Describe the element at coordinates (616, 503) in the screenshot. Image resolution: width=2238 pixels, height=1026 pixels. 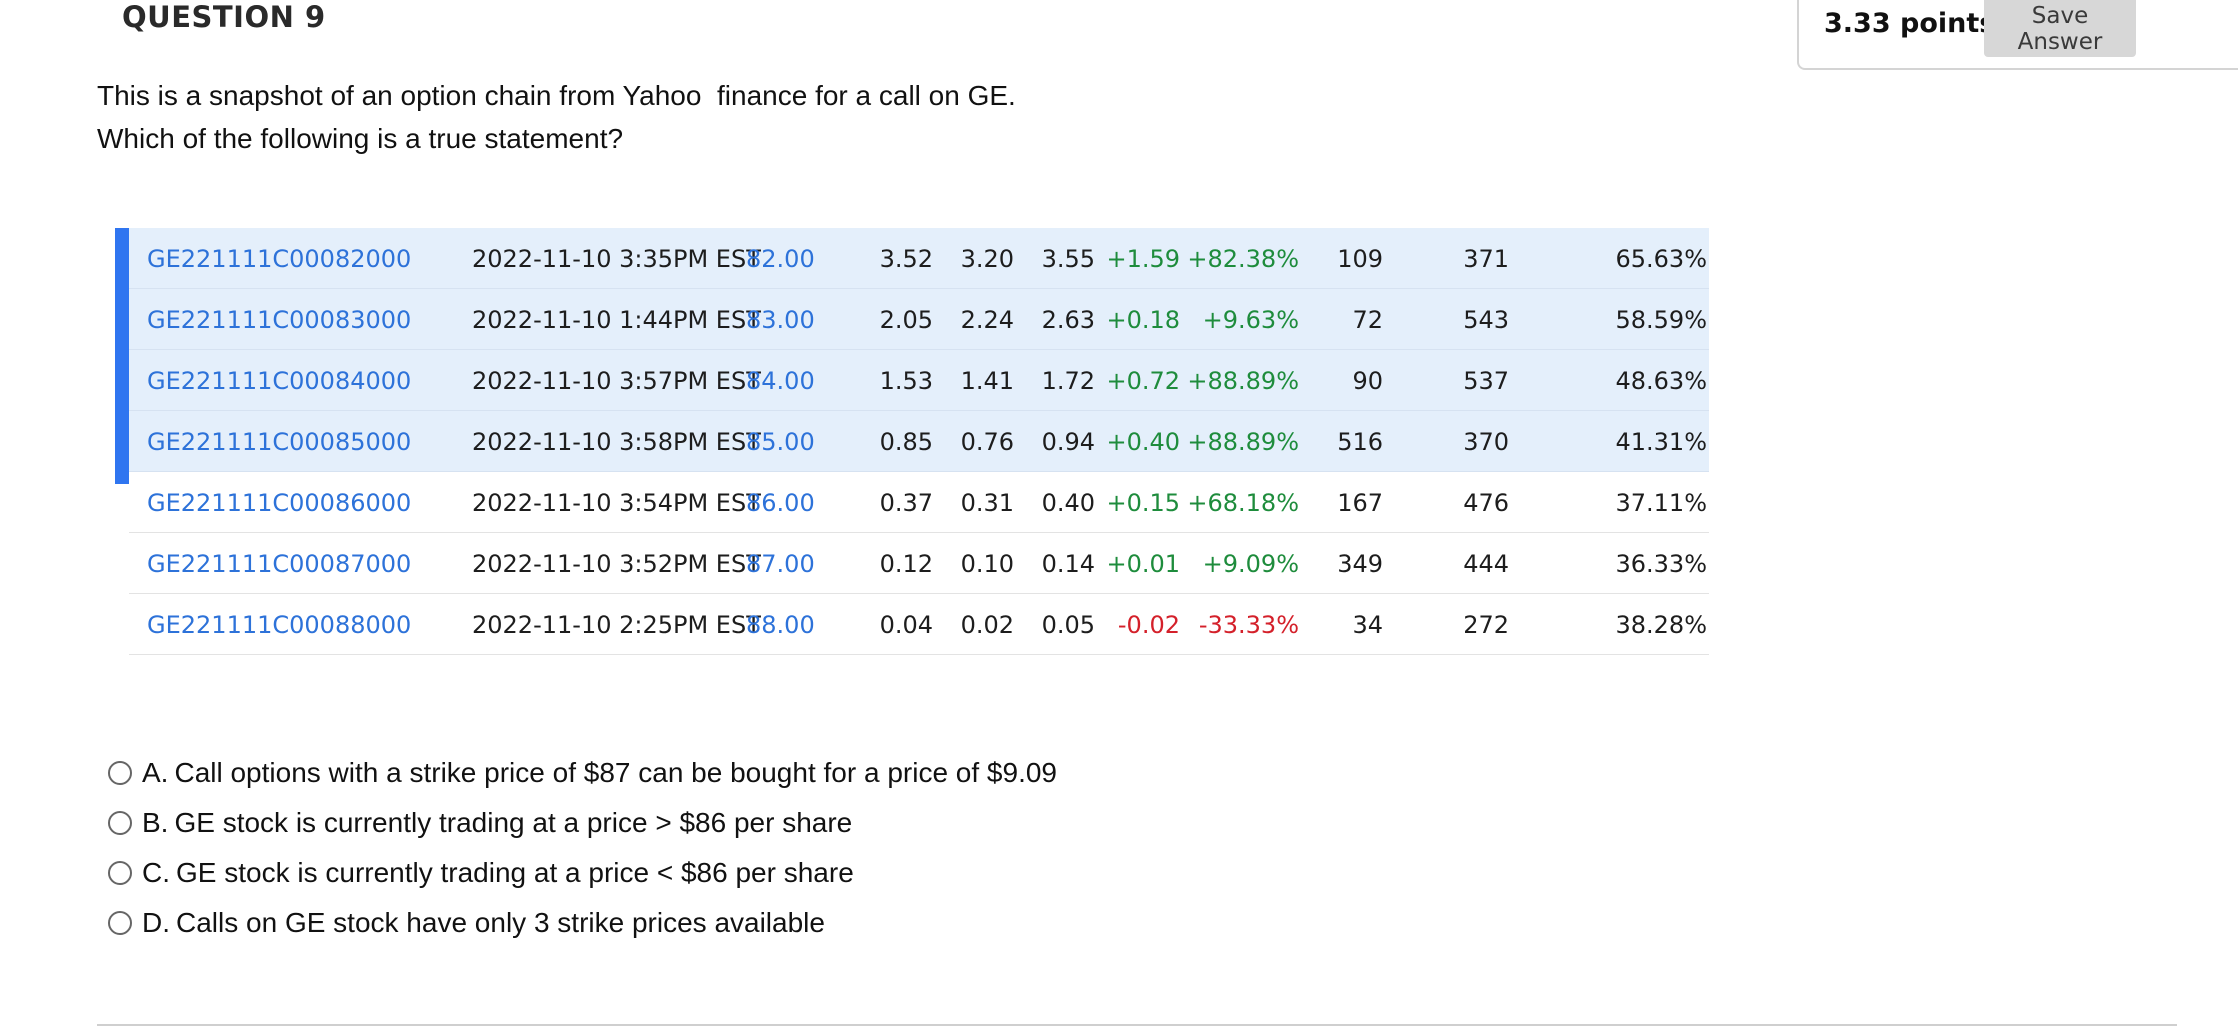
I see `last-trade-date: 2022-11-10 3:54PM EST` at that location.